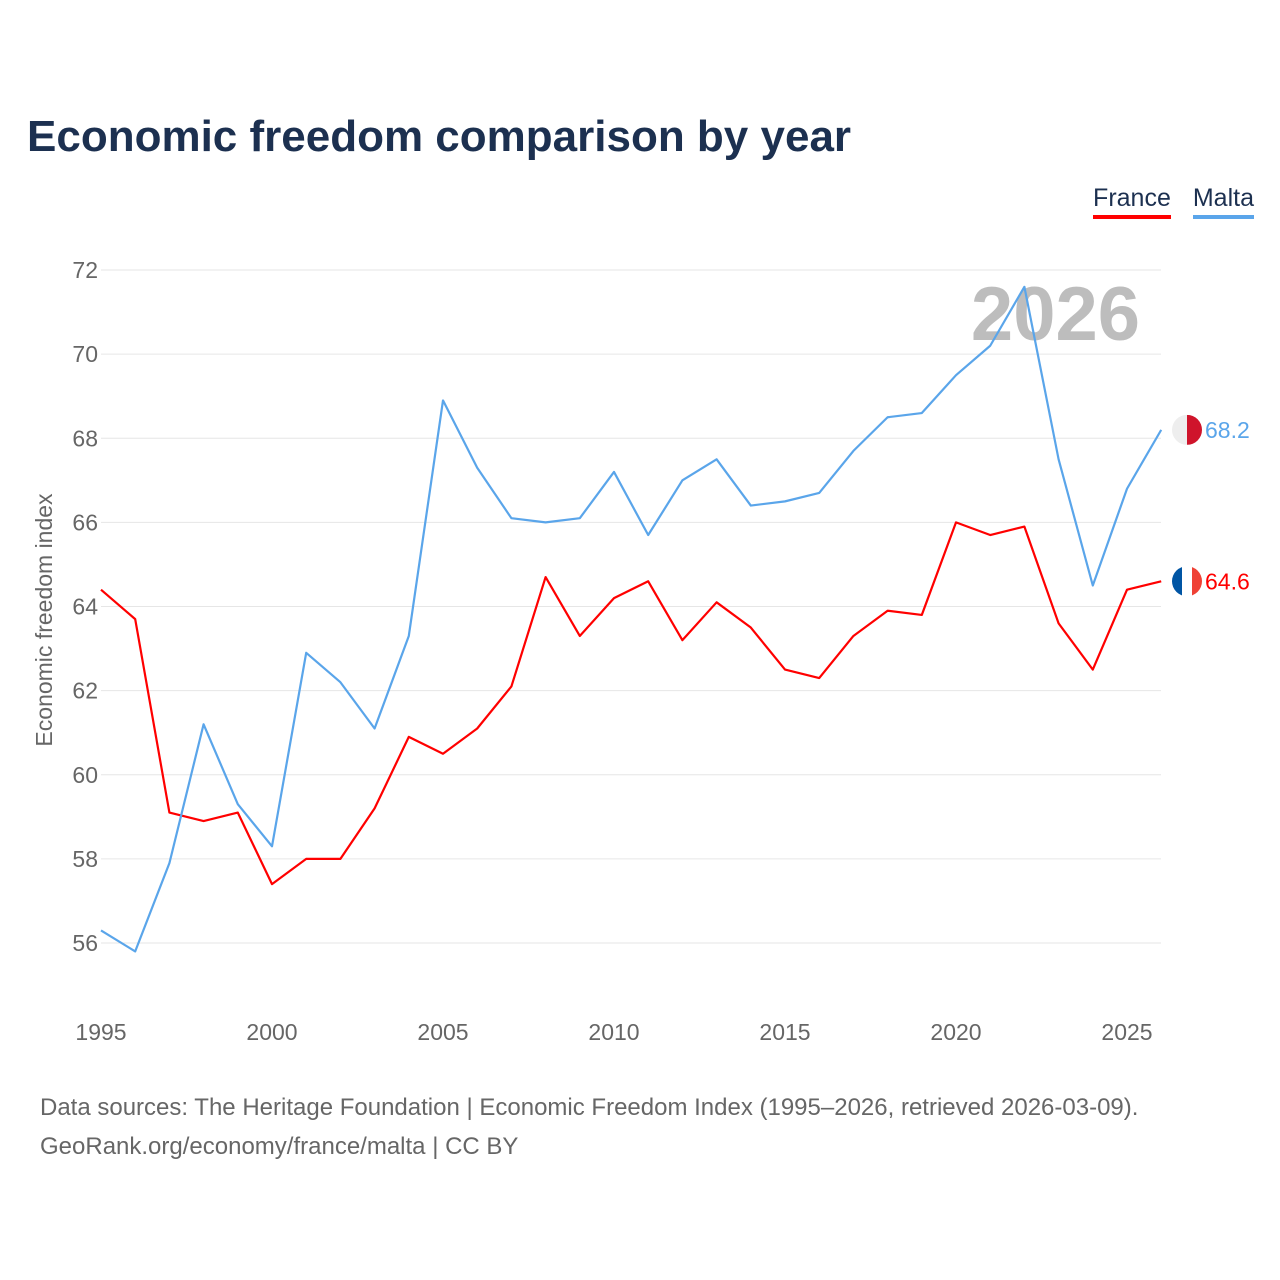  What do you see at coordinates (85, 270) in the screenshot?
I see `y-tick-label: 72` at bounding box center [85, 270].